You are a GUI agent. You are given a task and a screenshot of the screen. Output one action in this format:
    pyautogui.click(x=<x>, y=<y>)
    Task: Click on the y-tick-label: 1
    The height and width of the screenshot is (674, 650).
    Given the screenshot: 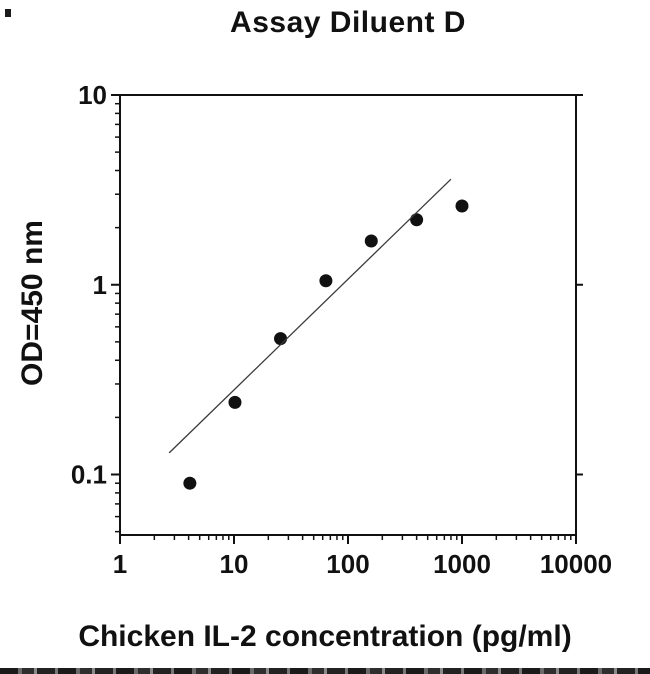 What is the action you would take?
    pyautogui.click(x=100, y=285)
    